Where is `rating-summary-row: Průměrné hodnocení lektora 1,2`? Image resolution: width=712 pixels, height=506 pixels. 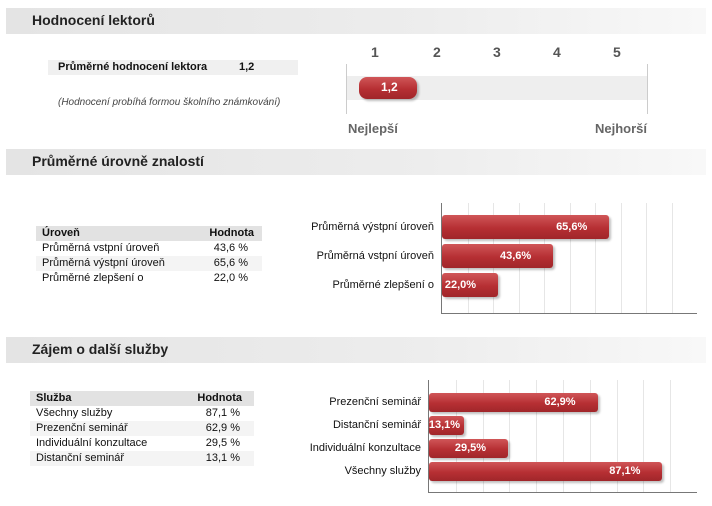
rating-summary-row: Průměrné hodnocení lektora 1,2 is located at coordinates (173, 67).